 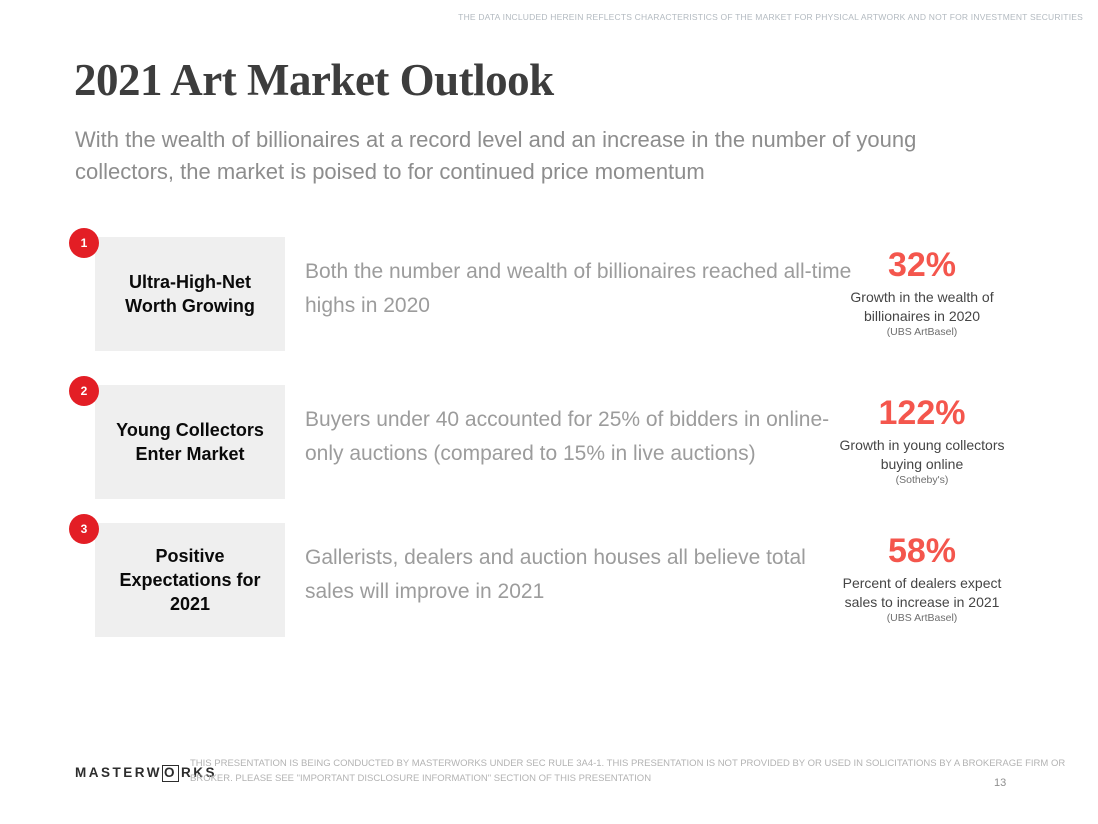 What do you see at coordinates (922, 413) in the screenshot?
I see `stat-value: 122%` at bounding box center [922, 413].